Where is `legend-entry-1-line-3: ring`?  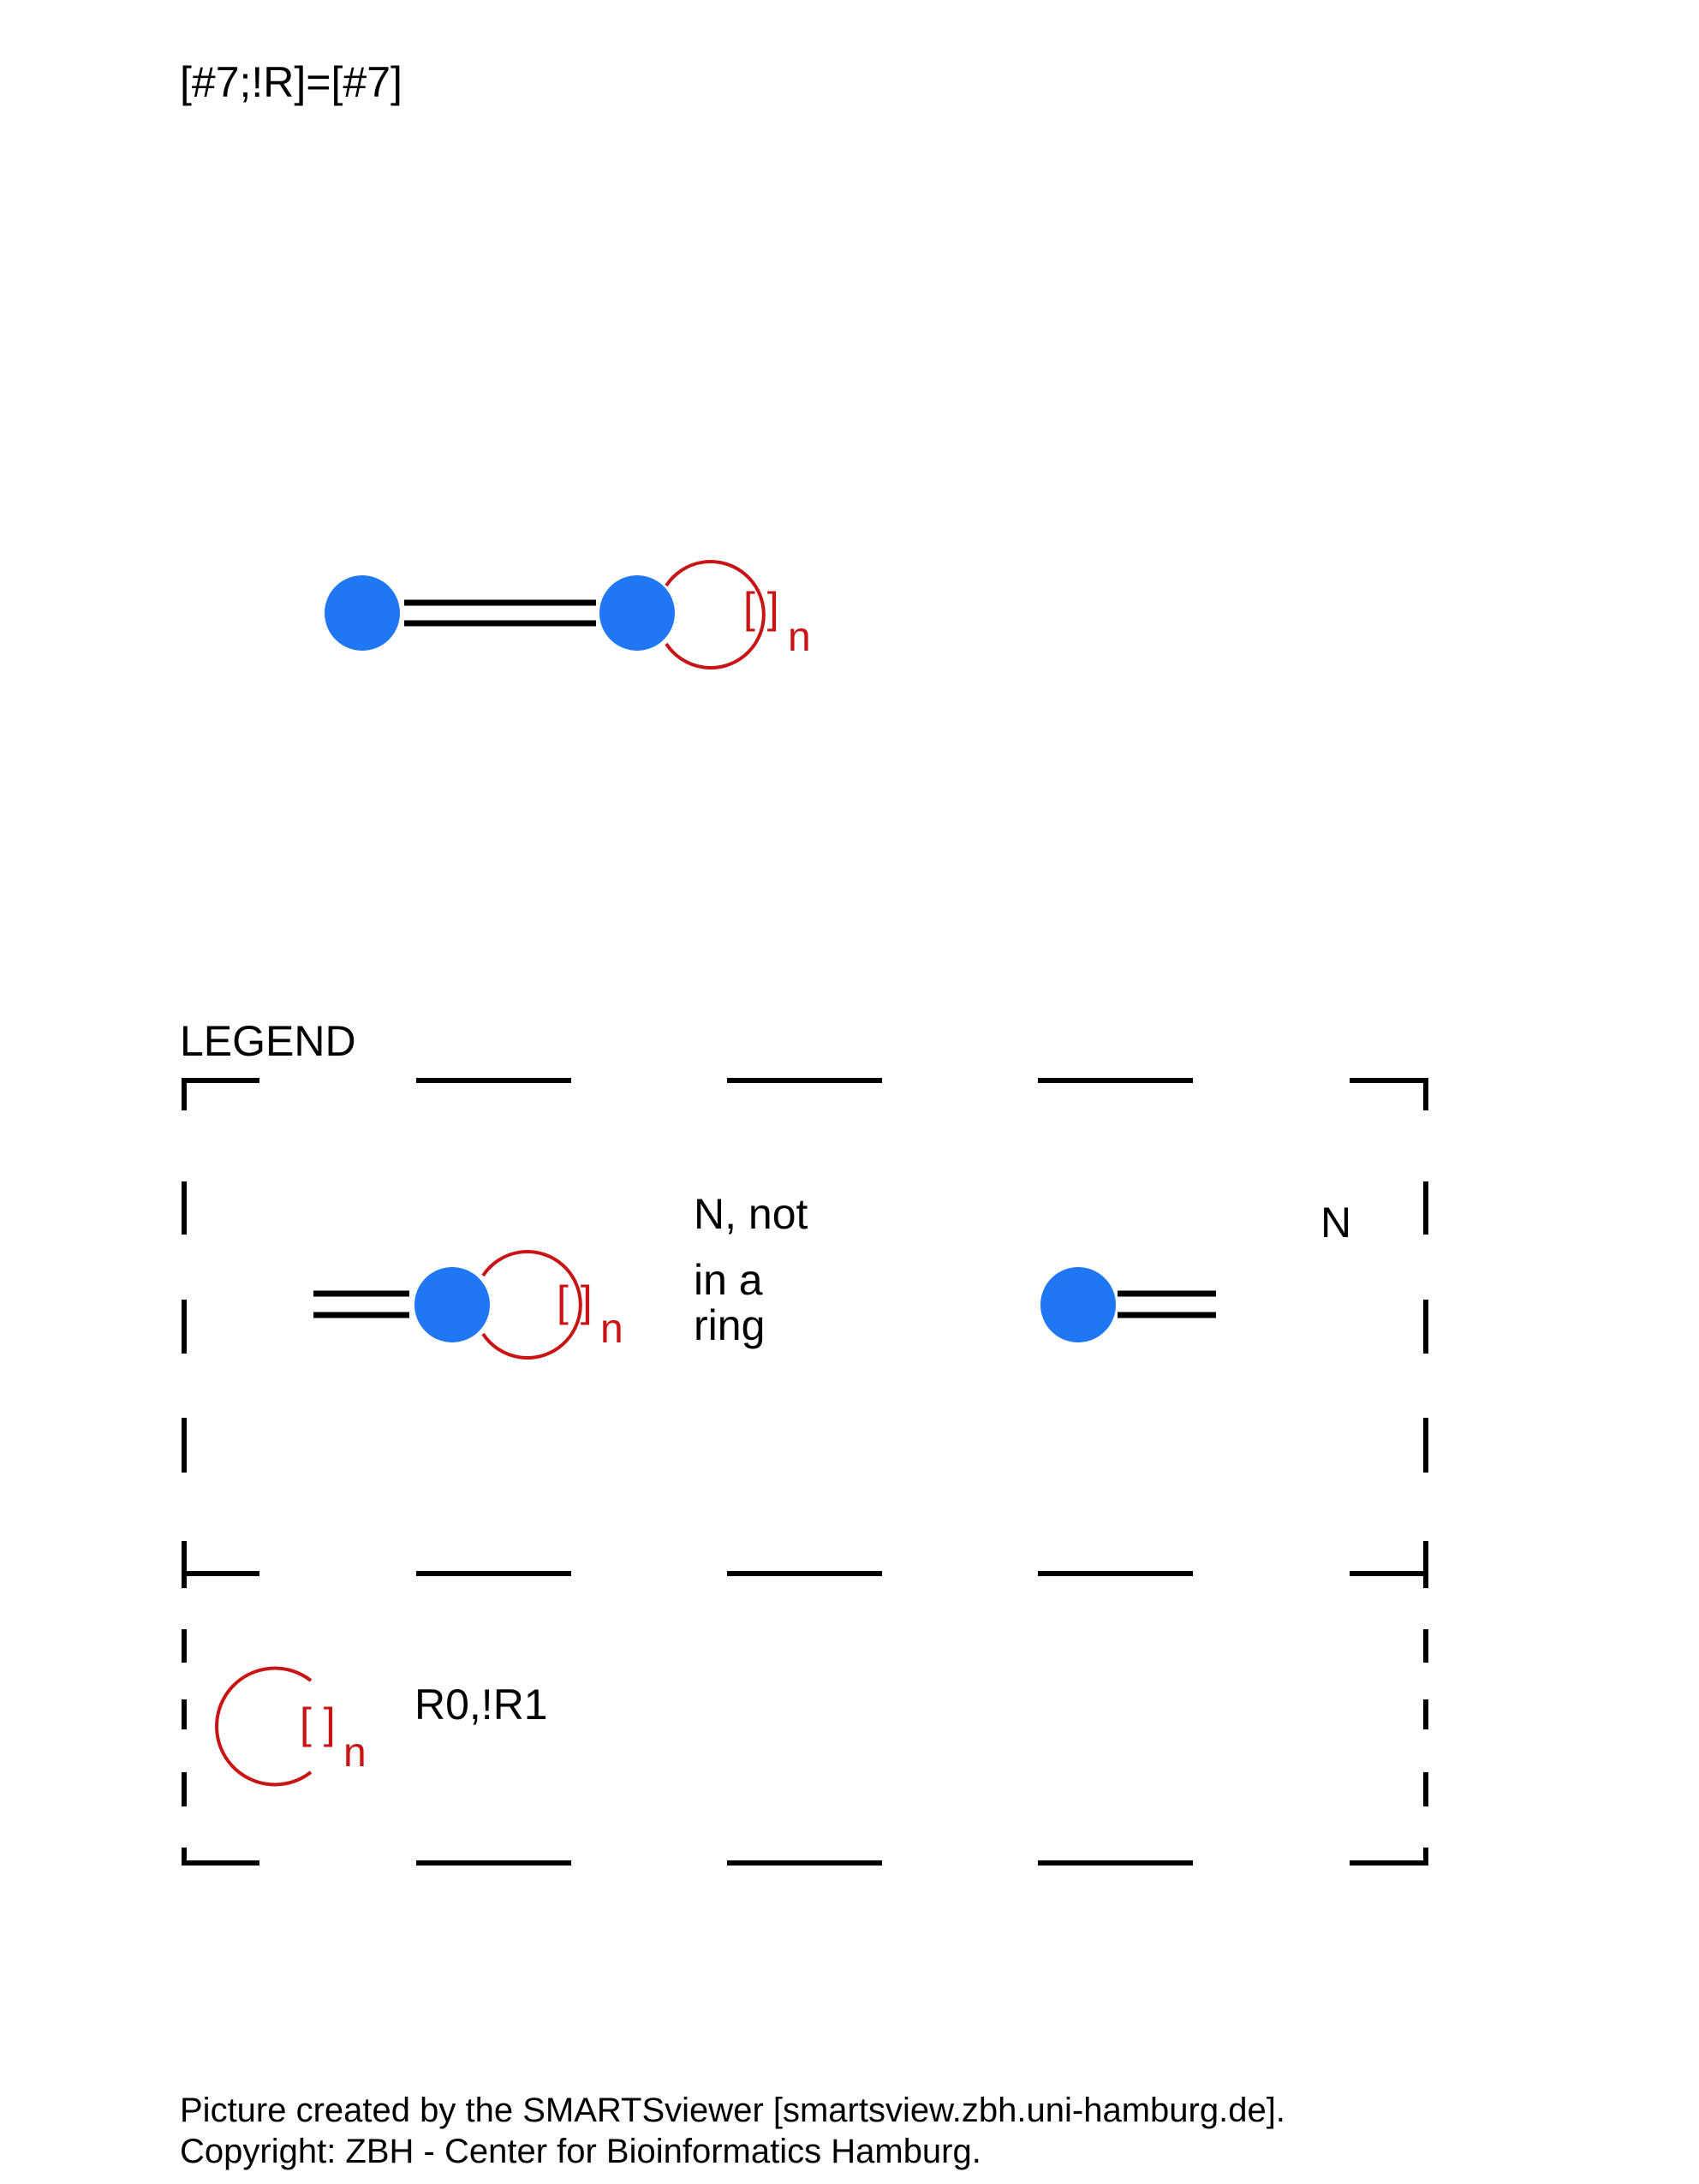 legend-entry-1-line-3: ring is located at coordinates (729, 1325).